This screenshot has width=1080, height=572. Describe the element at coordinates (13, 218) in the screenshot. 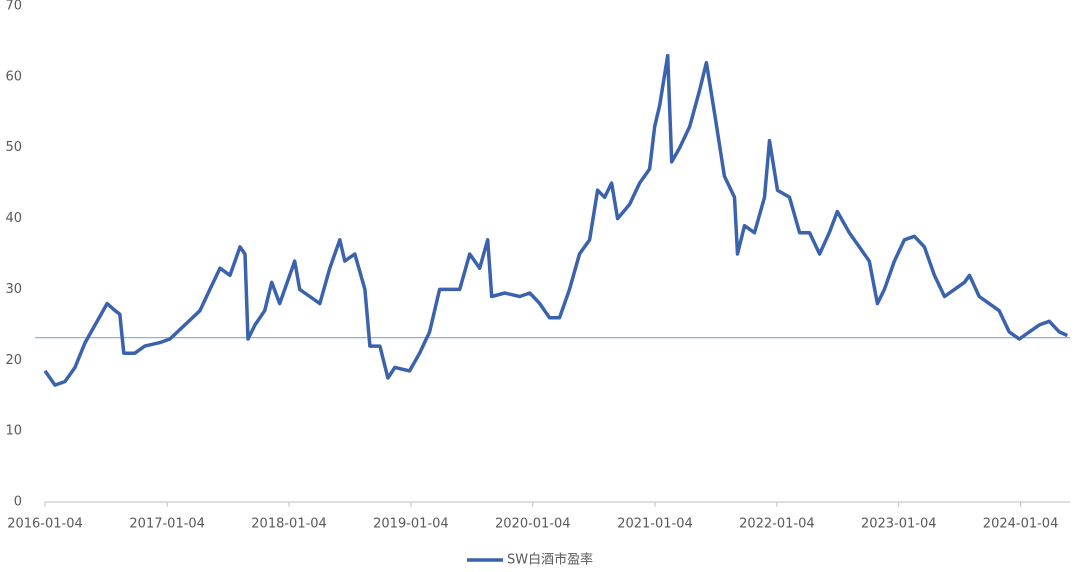

I see `y-tick-label: 40` at that location.